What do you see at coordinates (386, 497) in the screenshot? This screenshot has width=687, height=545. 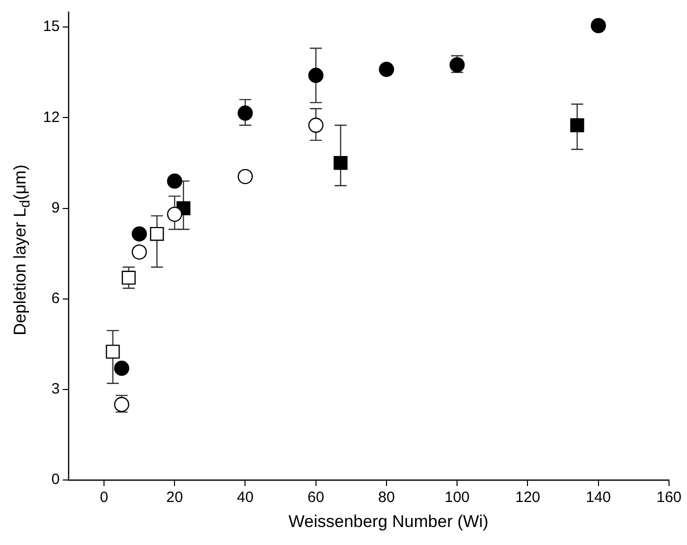 I see `x-tick-label: 80` at bounding box center [386, 497].